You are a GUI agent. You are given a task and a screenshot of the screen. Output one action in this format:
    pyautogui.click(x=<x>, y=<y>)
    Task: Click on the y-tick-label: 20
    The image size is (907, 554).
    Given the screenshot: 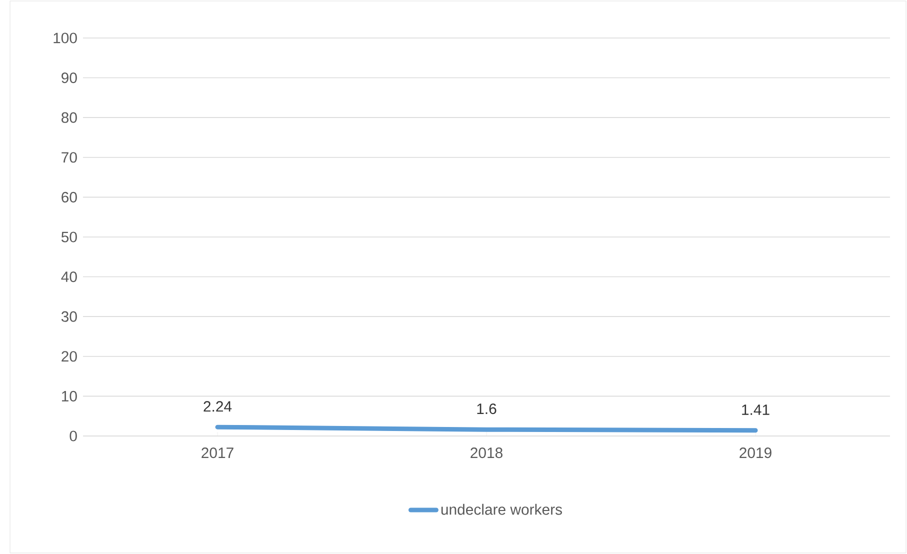 What is the action you would take?
    pyautogui.click(x=69, y=356)
    